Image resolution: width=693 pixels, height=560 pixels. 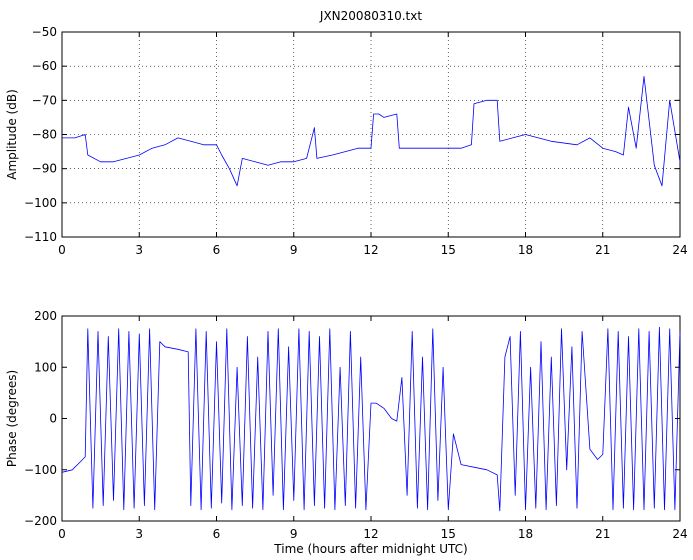 What do you see at coordinates (217, 534) in the screenshot?
I see `phase-xtick-label: 6` at bounding box center [217, 534].